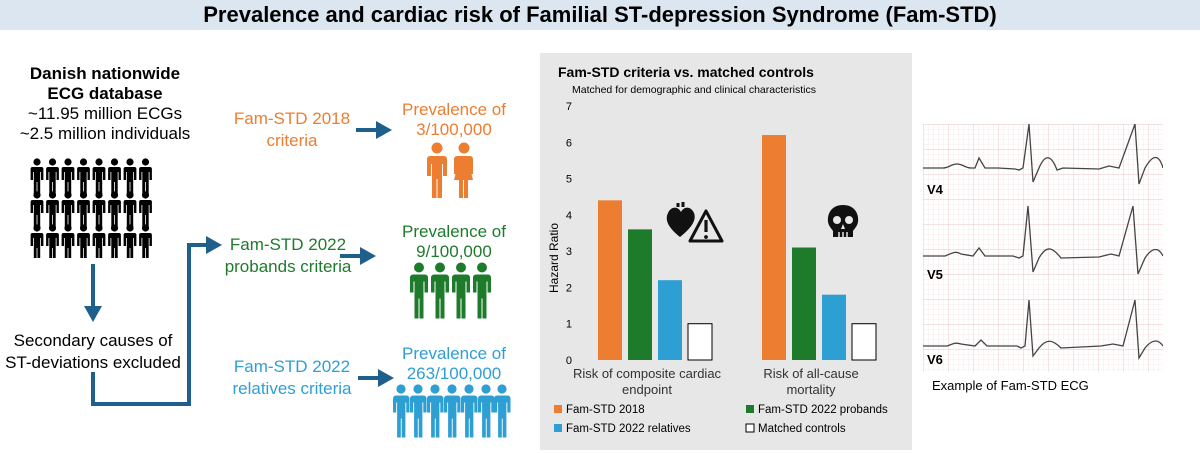 The image size is (1200, 453). What do you see at coordinates (450, 290) in the screenshot?
I see `people-icon-probands` at bounding box center [450, 290].